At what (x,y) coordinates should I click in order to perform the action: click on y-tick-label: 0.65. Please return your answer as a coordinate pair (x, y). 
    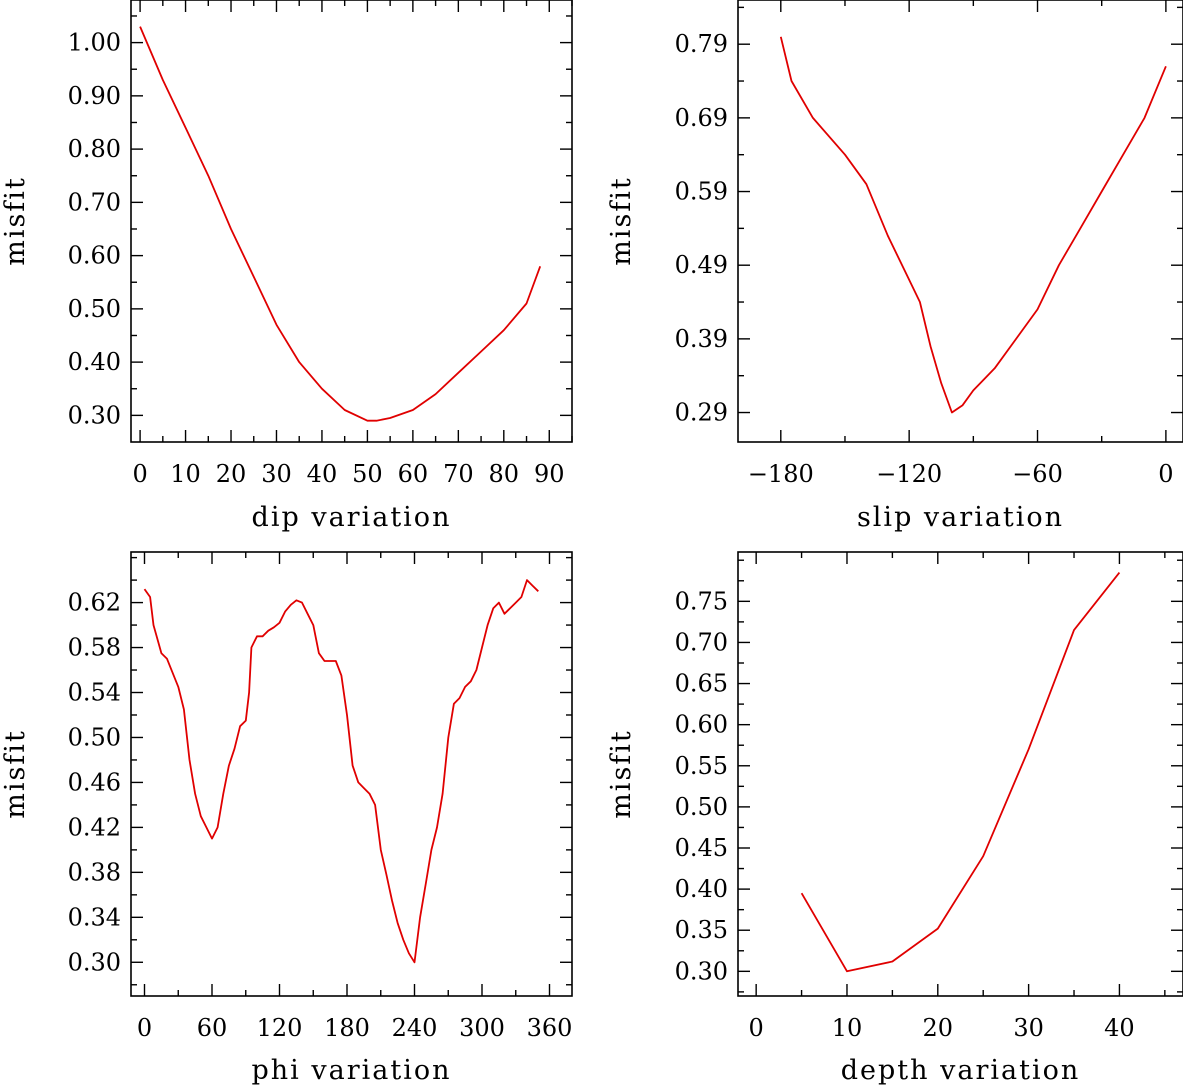
    Looking at the image, I should click on (701, 684).